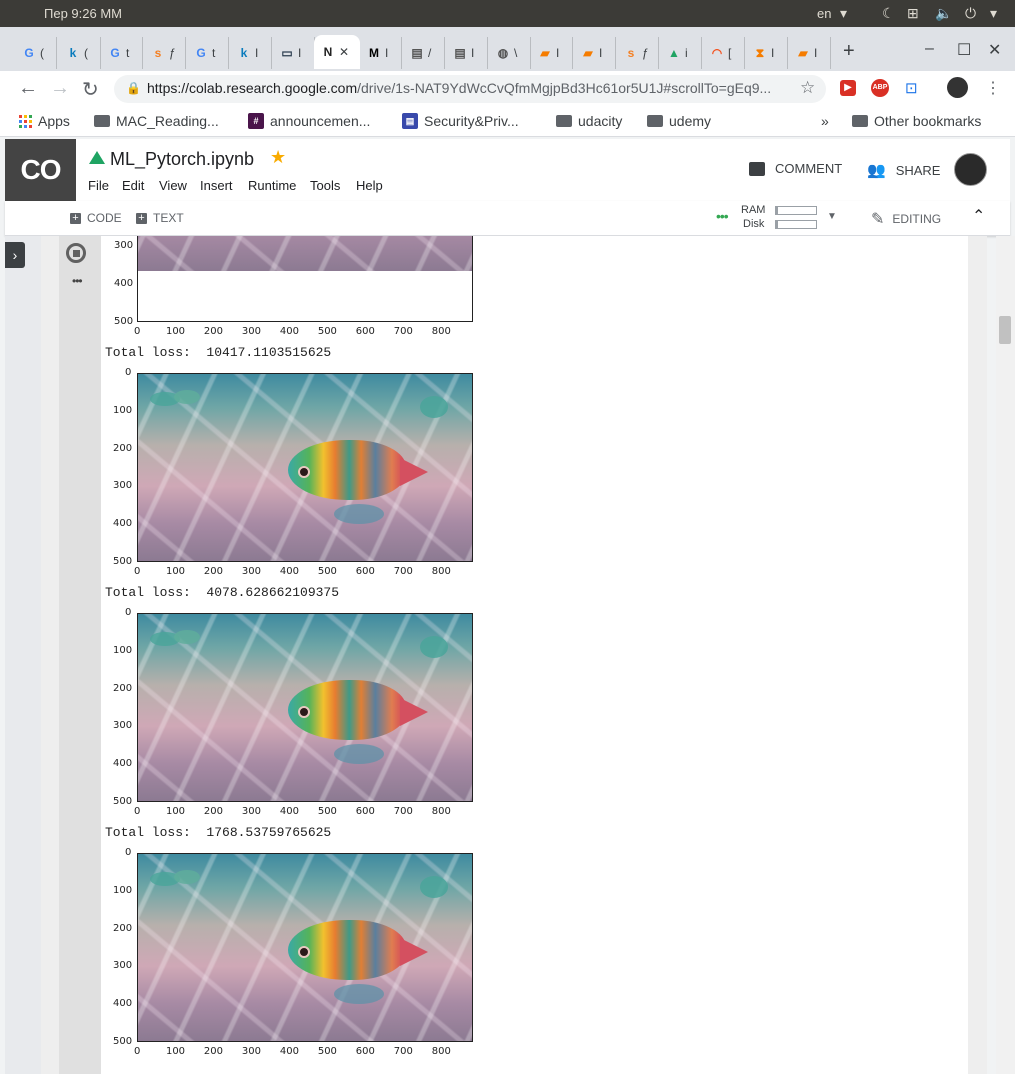  Describe the element at coordinates (724, 53) in the screenshot. I see `browser-tab: ◠[` at that location.